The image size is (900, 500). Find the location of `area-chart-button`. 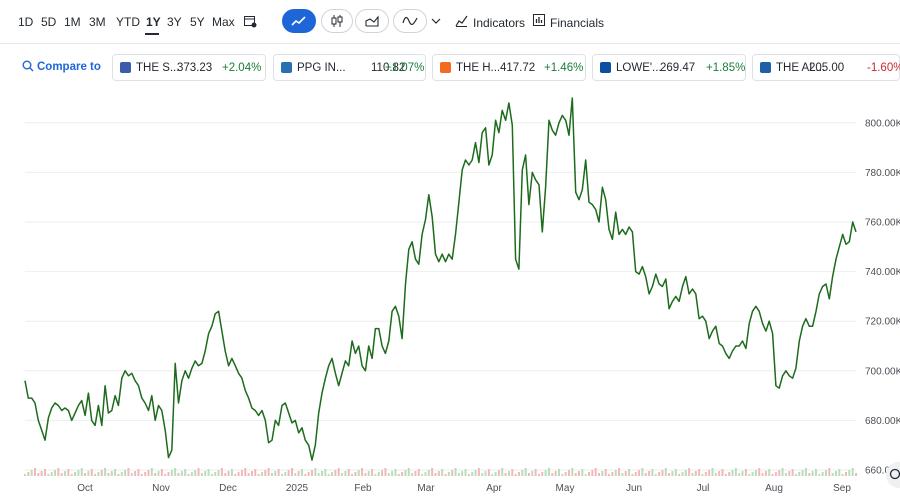

area-chart-button is located at coordinates (372, 21).